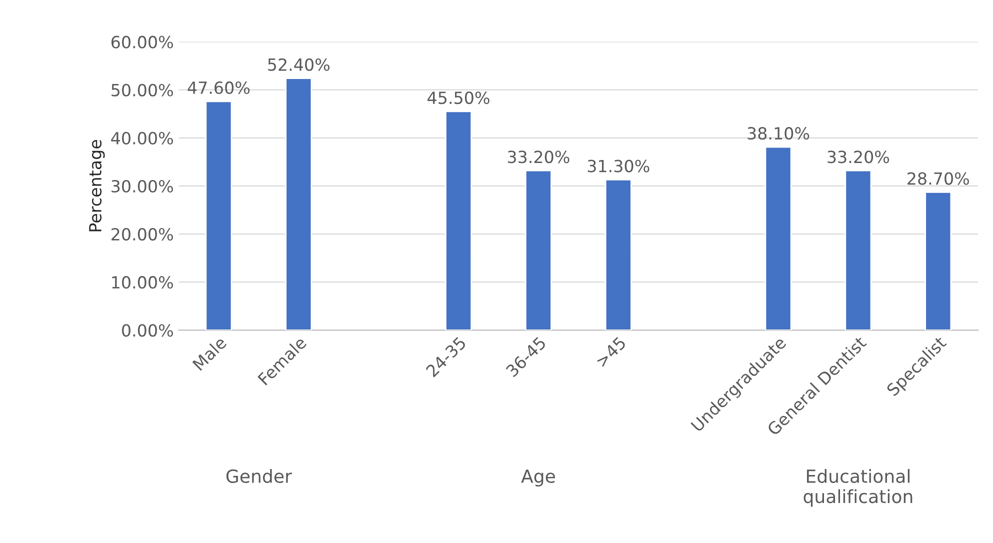 Image resolution: width=993 pixels, height=543 pixels. Describe the element at coordinates (142, 90) in the screenshot. I see `y-tick-label: 50.00%` at that location.